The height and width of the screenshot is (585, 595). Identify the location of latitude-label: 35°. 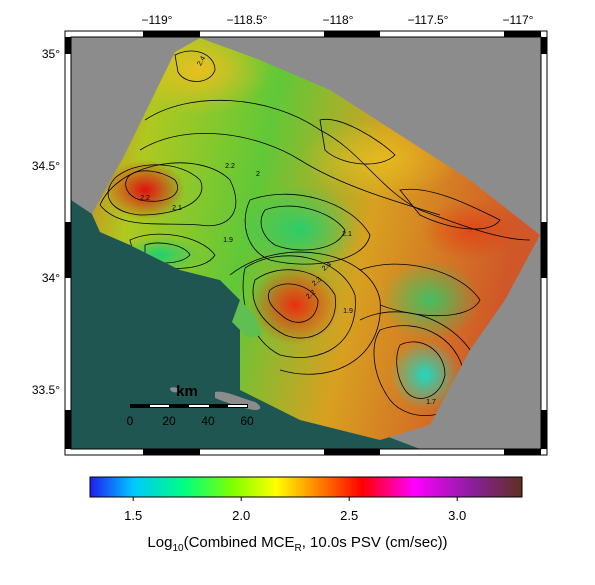
(51, 54).